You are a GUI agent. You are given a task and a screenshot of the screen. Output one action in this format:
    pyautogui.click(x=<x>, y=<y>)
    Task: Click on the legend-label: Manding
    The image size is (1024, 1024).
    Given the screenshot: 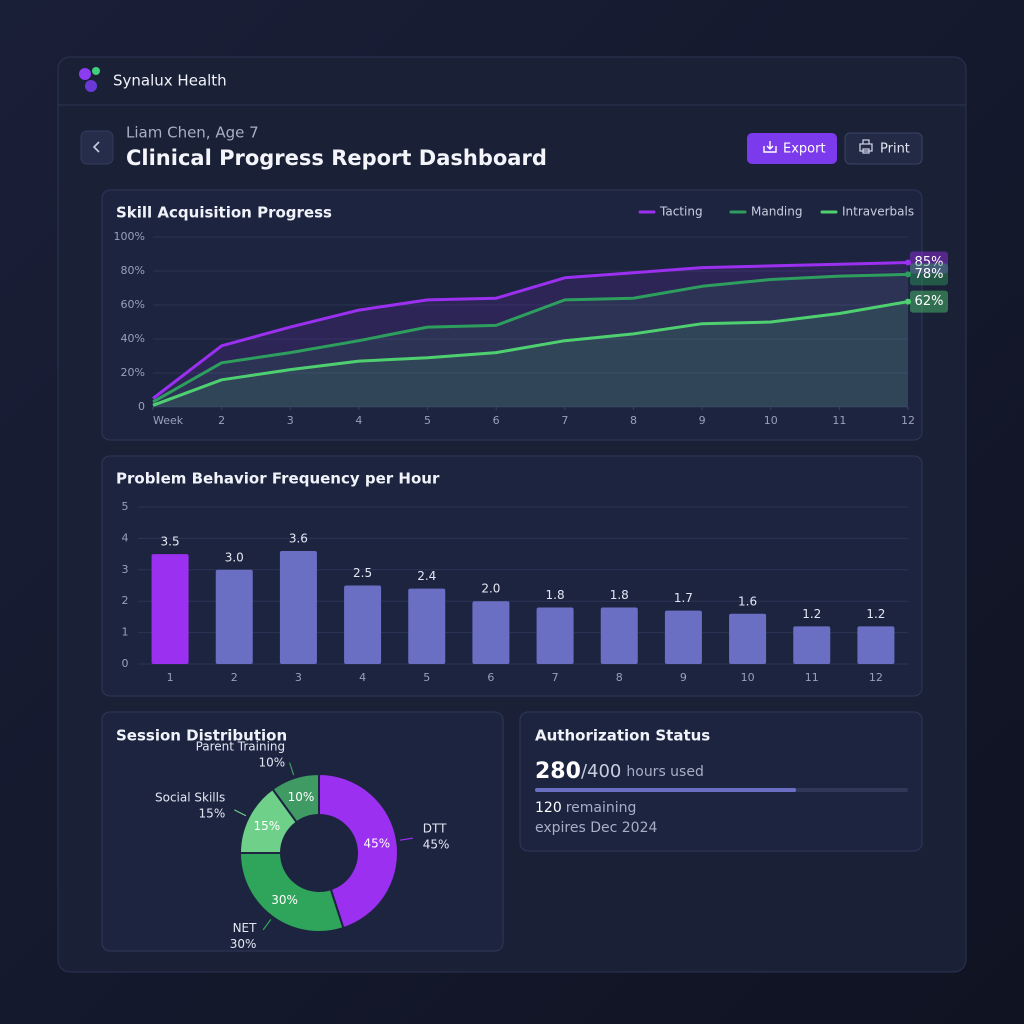 What is the action you would take?
    pyautogui.click(x=777, y=212)
    